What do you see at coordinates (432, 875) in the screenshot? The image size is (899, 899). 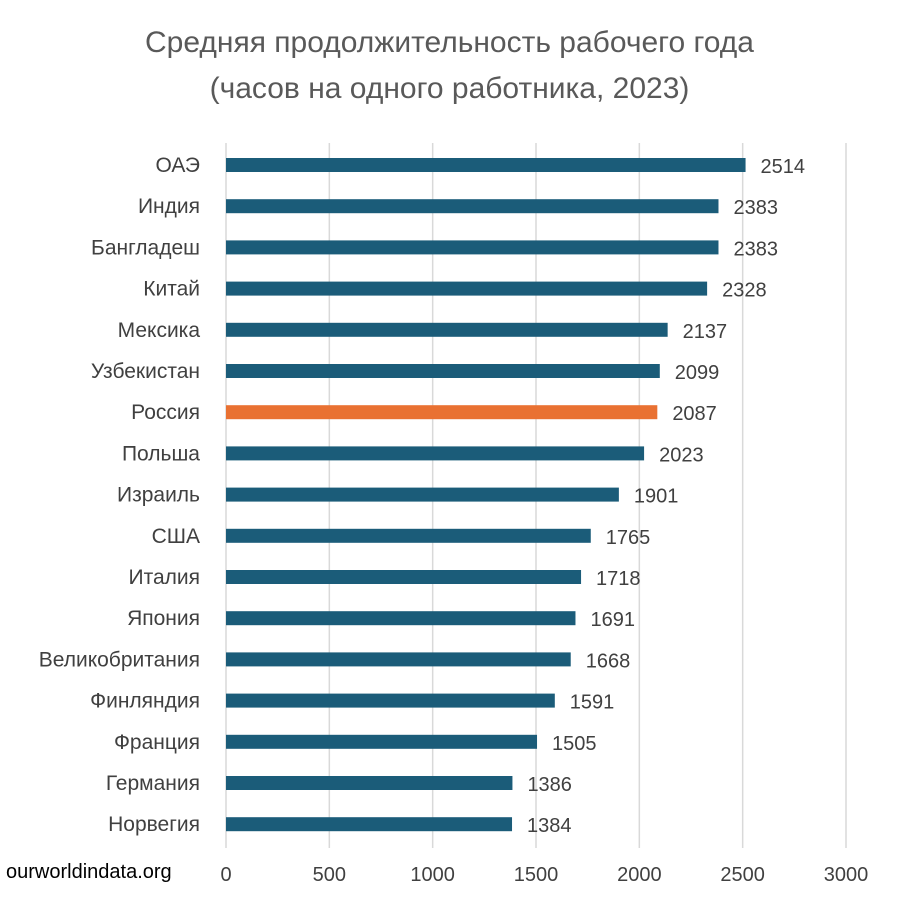 I see `x-tick-label: 1000` at bounding box center [432, 875].